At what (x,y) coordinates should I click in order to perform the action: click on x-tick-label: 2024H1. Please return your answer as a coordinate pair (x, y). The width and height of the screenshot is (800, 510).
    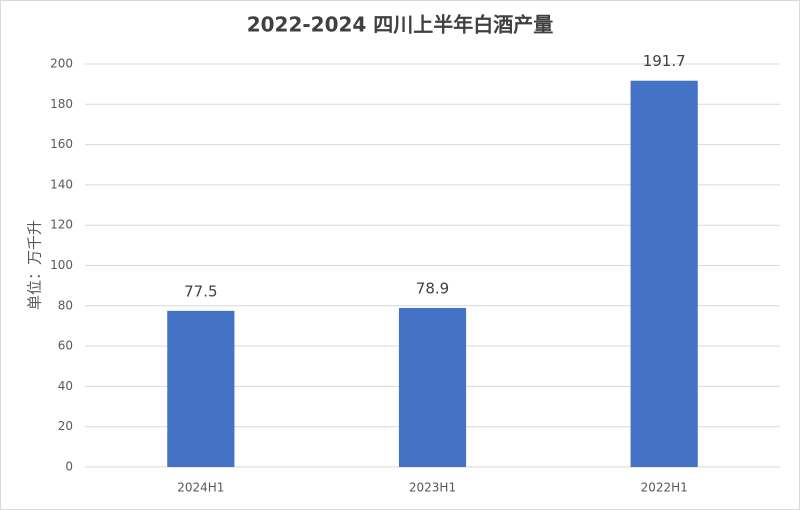
    Looking at the image, I should click on (200, 488).